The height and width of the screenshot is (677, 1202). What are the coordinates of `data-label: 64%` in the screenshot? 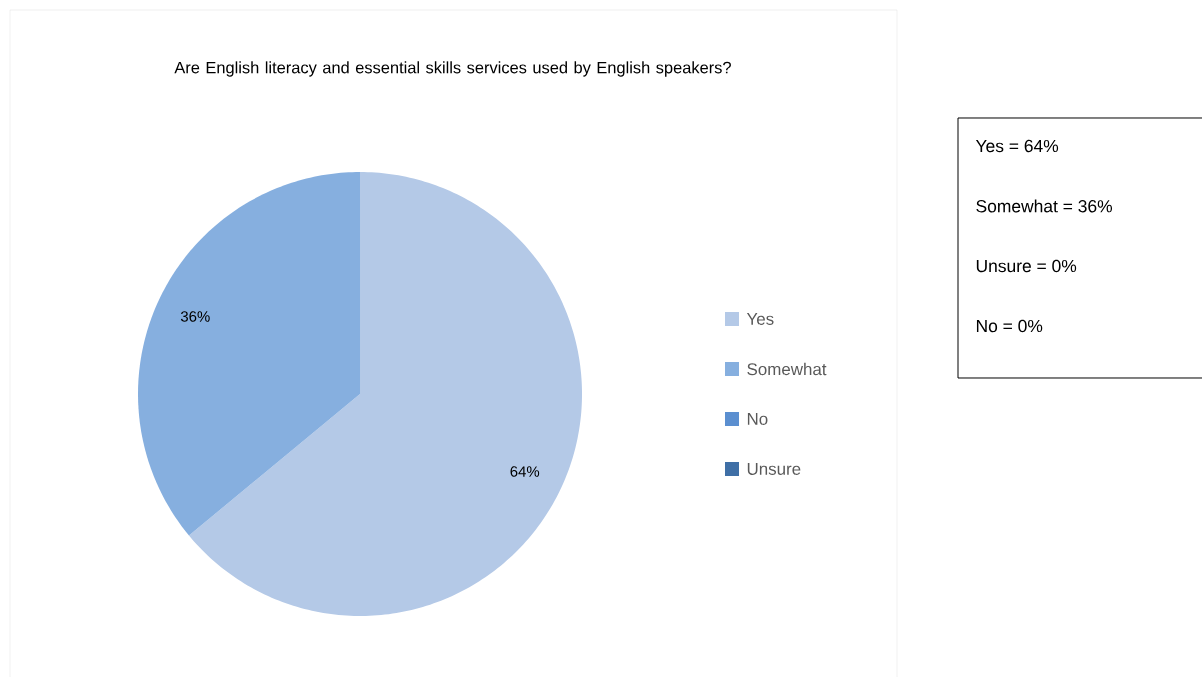 It's located at (525, 471).